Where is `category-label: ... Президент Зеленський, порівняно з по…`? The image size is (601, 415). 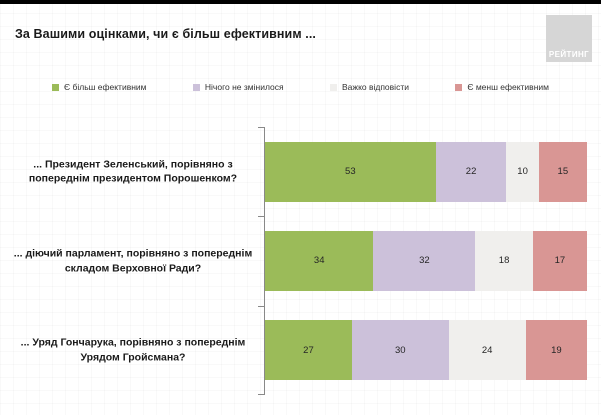
category-label: ... Президент Зеленський, порівняно з по… is located at coordinates (133, 171).